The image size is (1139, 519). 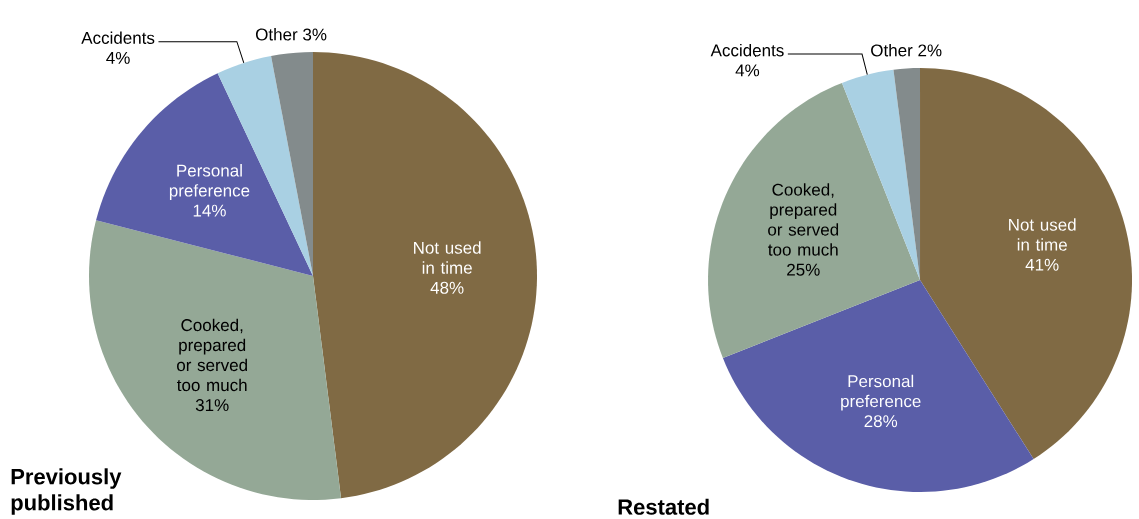 What do you see at coordinates (663, 506) in the screenshot?
I see `text: Restated` at bounding box center [663, 506].